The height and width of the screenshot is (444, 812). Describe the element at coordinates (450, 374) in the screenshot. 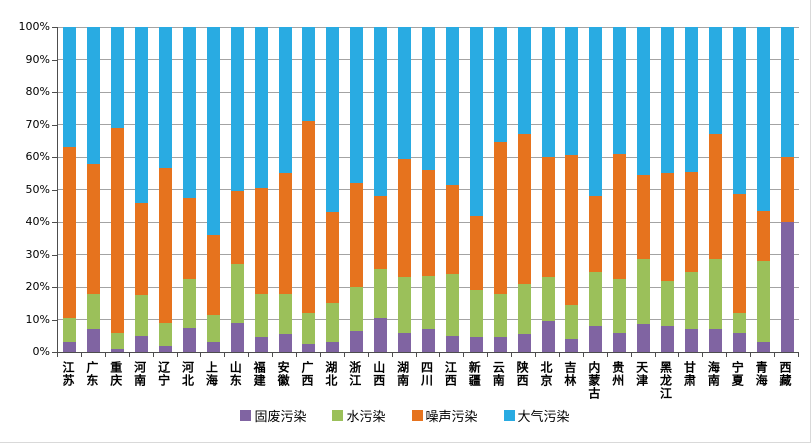

I see `x-axis-label: 江西` at that location.